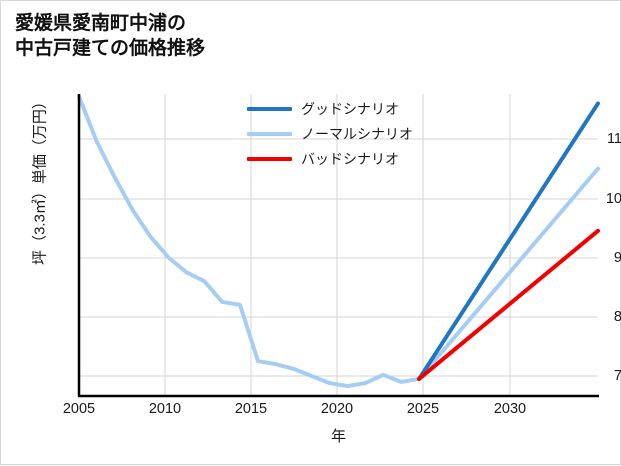  I want to click on legend-label-good-scenario: グッドシナリオ, so click(350, 109).